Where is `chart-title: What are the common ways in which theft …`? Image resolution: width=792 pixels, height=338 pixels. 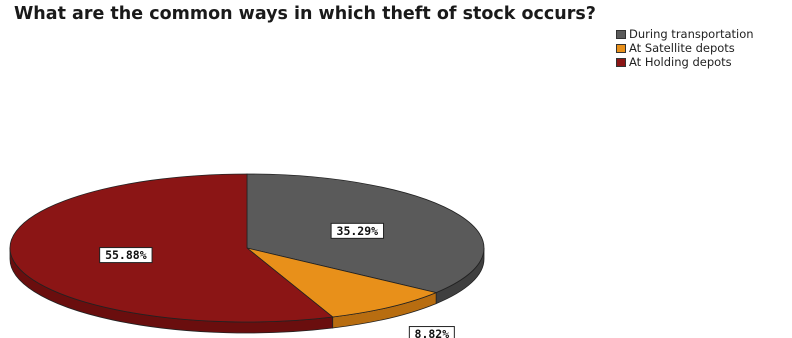 chart-title: What are the common ways in which theft … is located at coordinates (305, 14).